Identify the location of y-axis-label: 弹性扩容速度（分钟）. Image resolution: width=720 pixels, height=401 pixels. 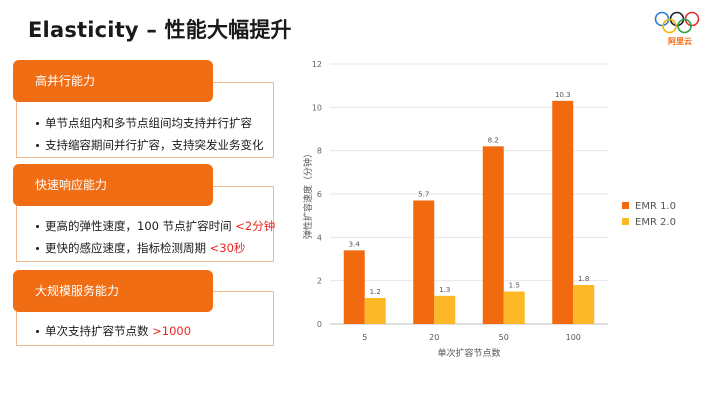
(308, 194).